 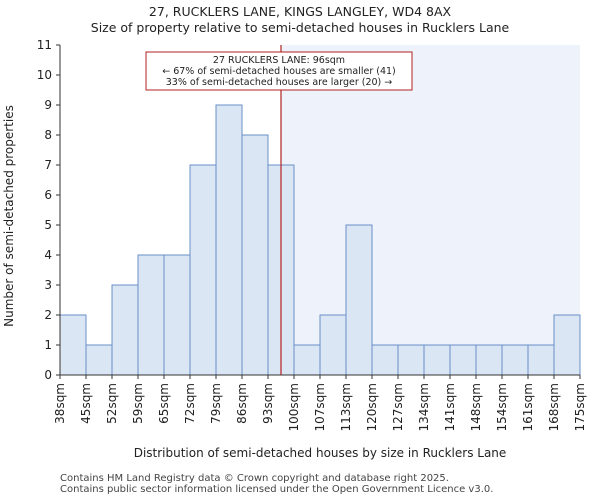 I want to click on x-tick-label-127sqm: 127sqm, so click(x=398, y=407).